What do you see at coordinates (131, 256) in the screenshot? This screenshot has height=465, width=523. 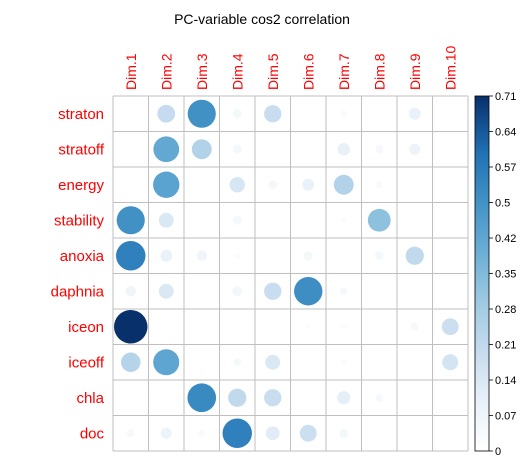 I see `cell-circle-anoxia-Dim.1` at bounding box center [131, 256].